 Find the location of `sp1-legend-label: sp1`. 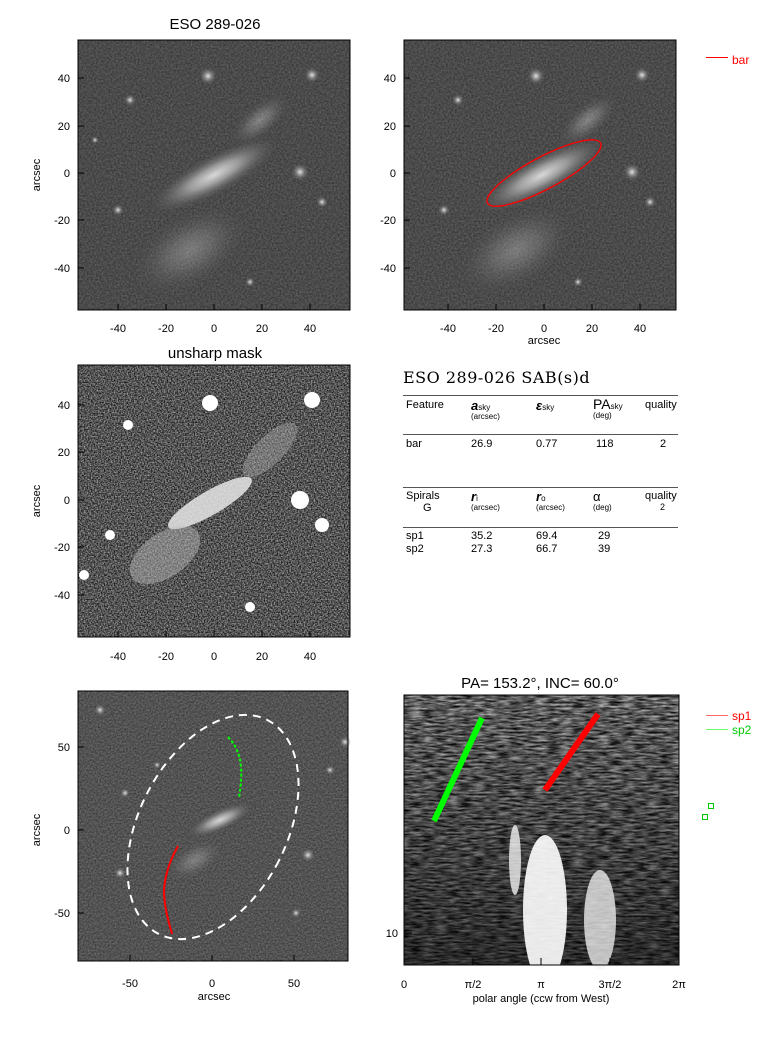

sp1-legend-label: sp1 is located at coordinates (742, 716).